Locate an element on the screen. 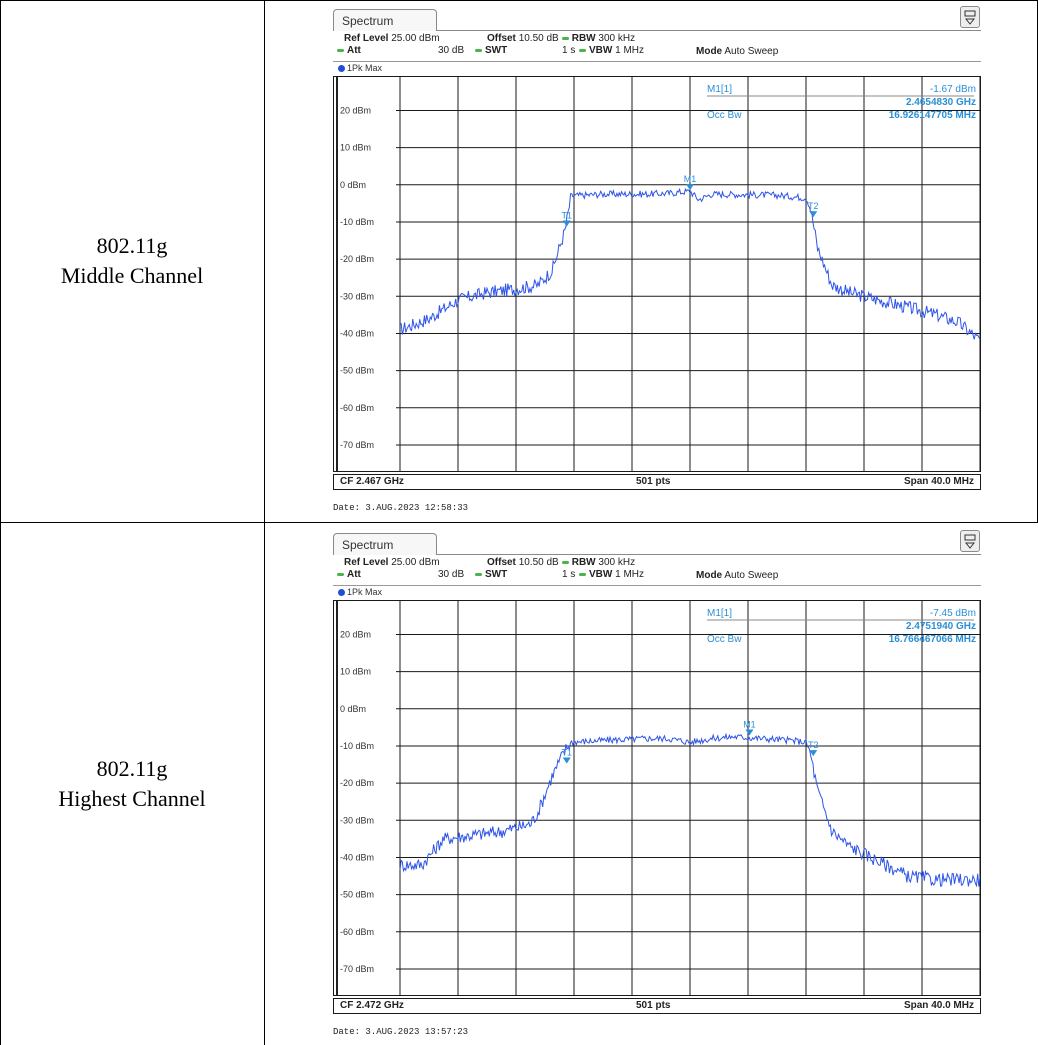 The image size is (1038, 1045). y-tick-label: -50 dBm is located at coordinates (357, 371).